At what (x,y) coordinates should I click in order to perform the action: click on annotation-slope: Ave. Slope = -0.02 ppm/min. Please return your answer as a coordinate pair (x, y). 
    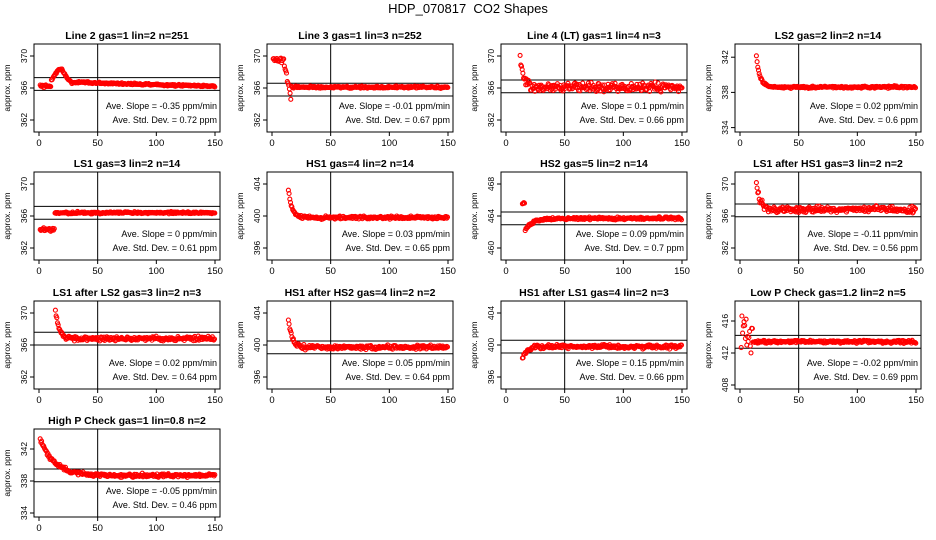
    Looking at the image, I should click on (862, 363).